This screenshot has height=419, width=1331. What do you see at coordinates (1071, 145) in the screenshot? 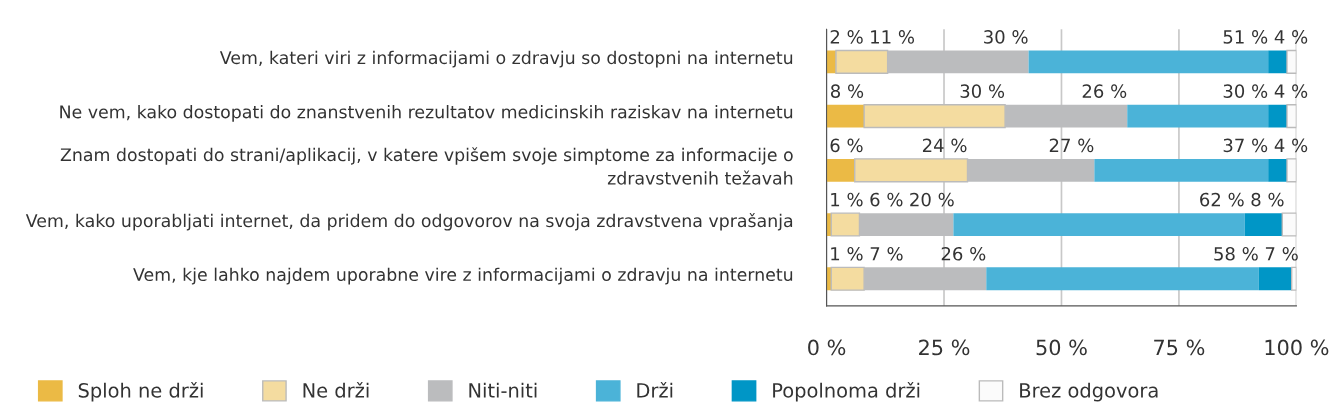
I see `data-label: 27 %` at bounding box center [1071, 145].